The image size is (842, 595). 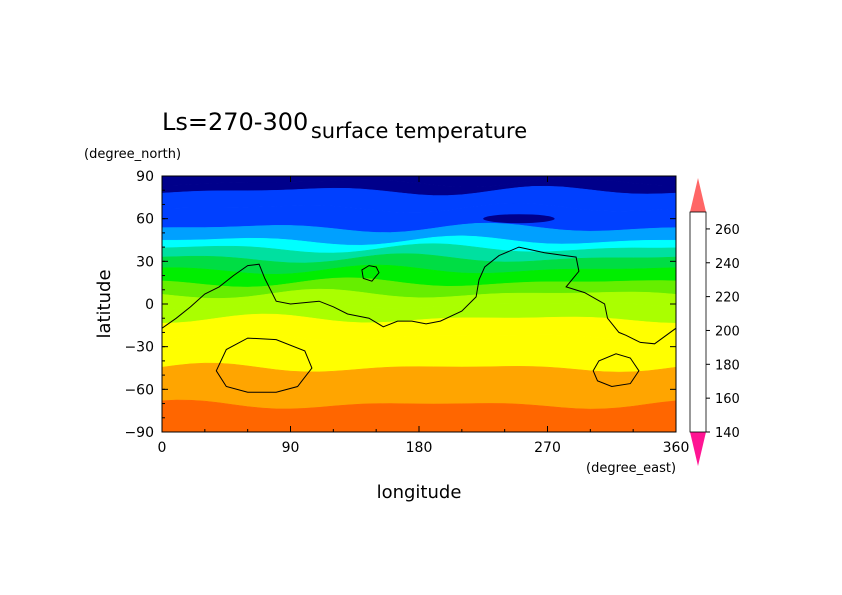 I want to click on chart-title: surface temperature, so click(x=419, y=131).